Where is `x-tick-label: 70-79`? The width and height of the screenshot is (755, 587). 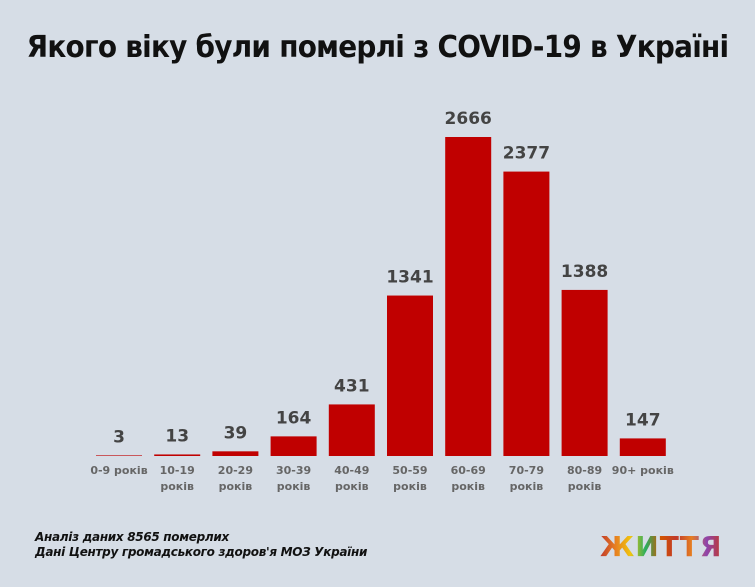
x-tick-label: 70-79 is located at coordinates (526, 470).